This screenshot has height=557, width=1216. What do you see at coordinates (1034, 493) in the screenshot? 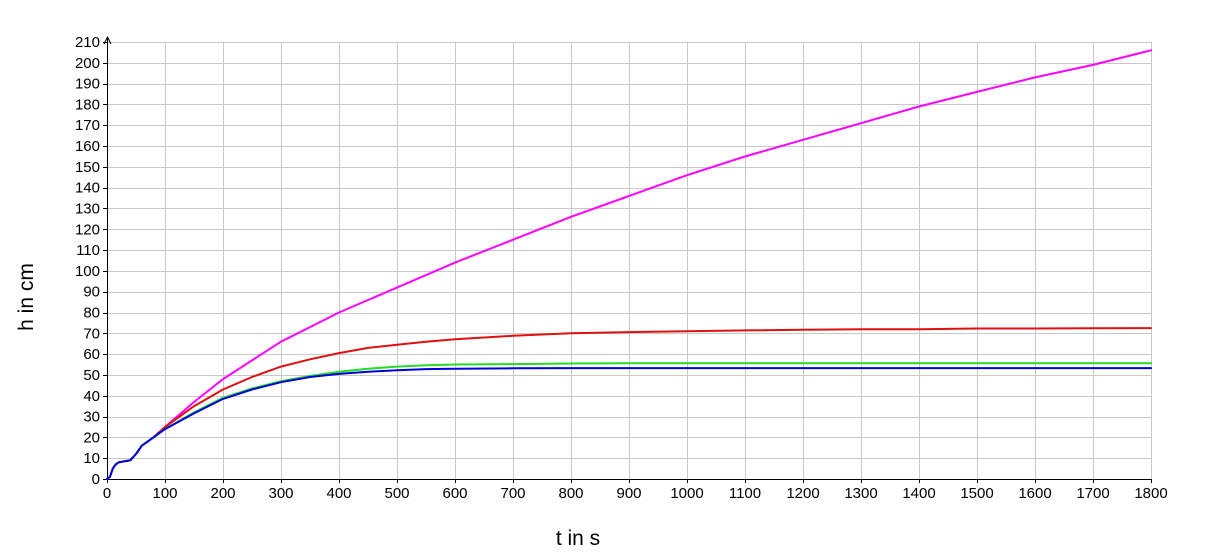
I see `x-tick-label: 1600` at bounding box center [1034, 493].